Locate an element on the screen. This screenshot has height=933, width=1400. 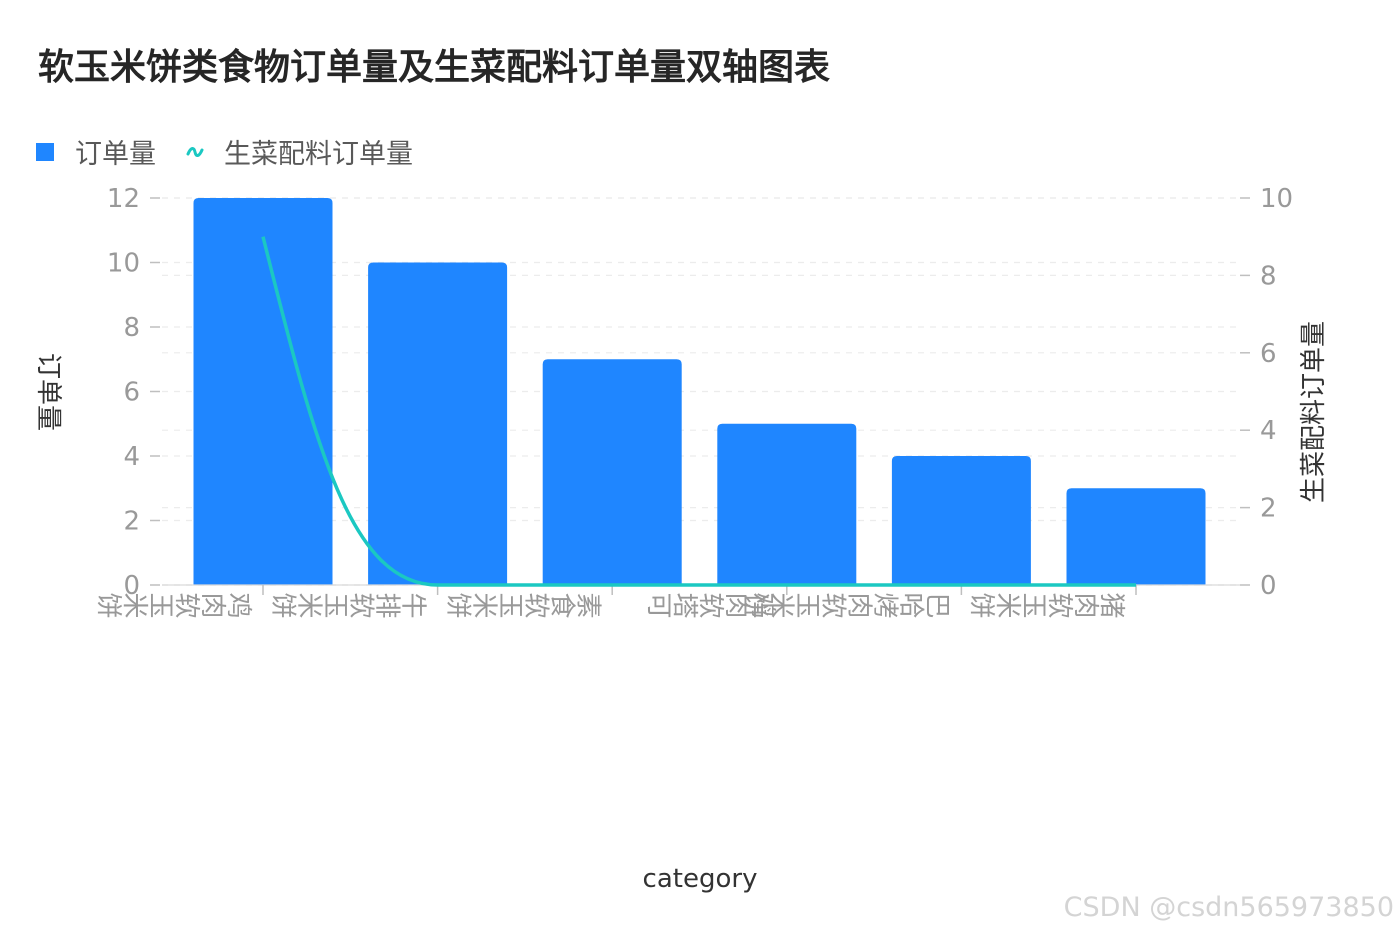
y-tick-label-left: 8 is located at coordinates (131, 328).